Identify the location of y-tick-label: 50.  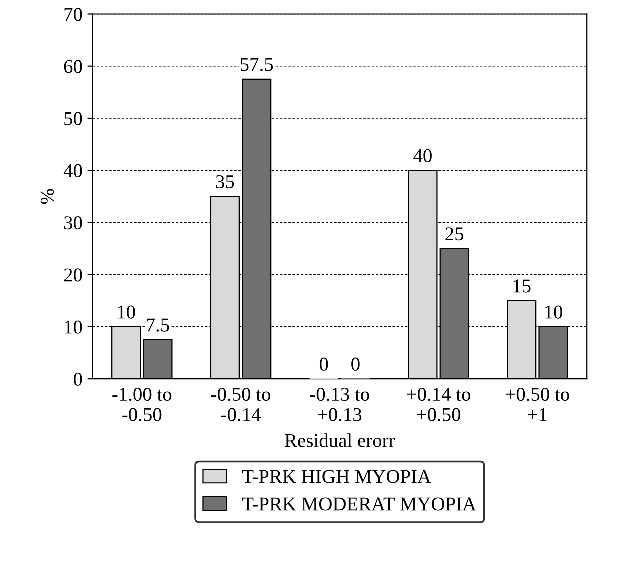
(73, 119).